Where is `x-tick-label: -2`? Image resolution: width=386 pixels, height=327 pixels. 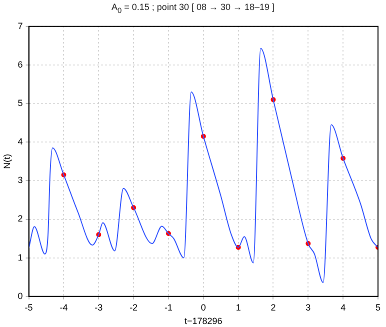 x-tick-label: -2 is located at coordinates (134, 307).